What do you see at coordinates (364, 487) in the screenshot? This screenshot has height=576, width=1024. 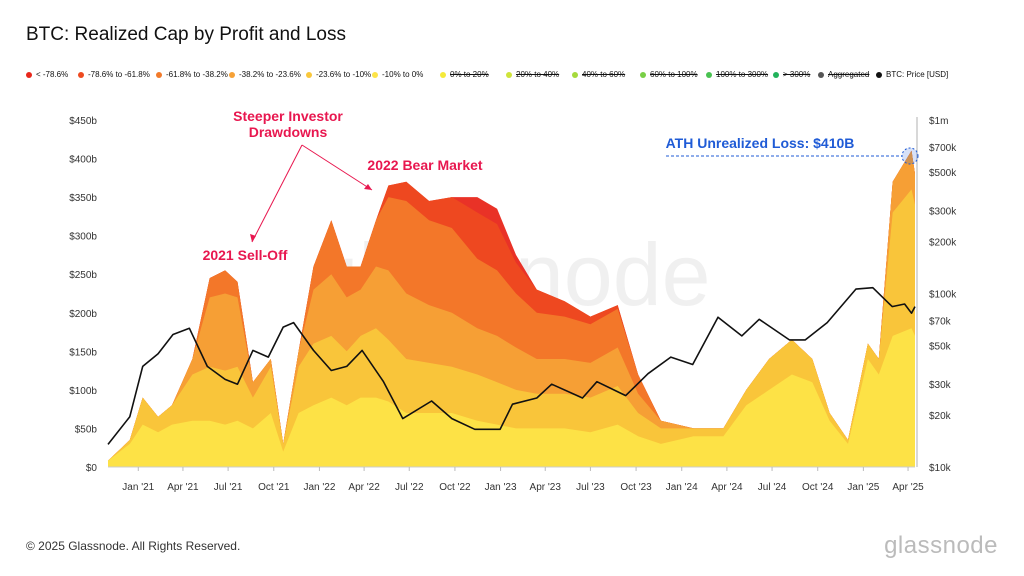 I see `x-tick-label: Apr '22` at bounding box center [364, 487].